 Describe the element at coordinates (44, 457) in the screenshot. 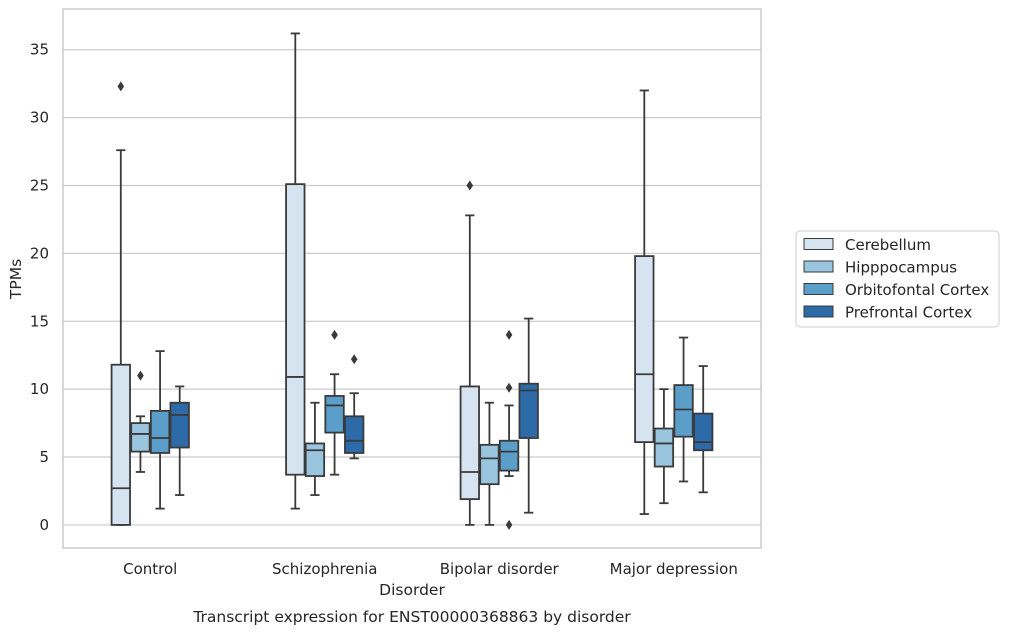

I see `y-tick-label: 5` at that location.